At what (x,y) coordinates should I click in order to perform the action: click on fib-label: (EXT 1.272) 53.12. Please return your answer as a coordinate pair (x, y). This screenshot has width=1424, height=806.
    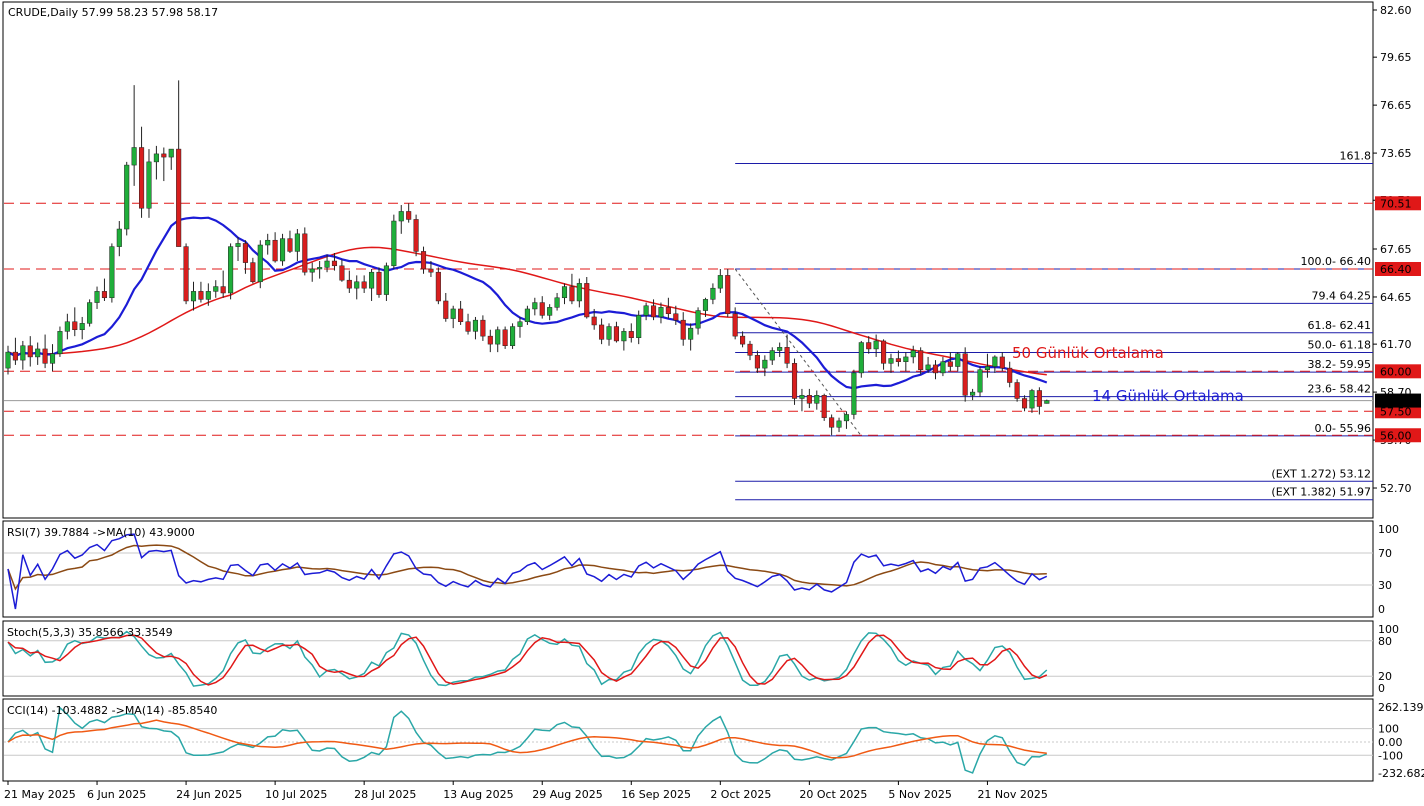
    Looking at the image, I should click on (1321, 473).